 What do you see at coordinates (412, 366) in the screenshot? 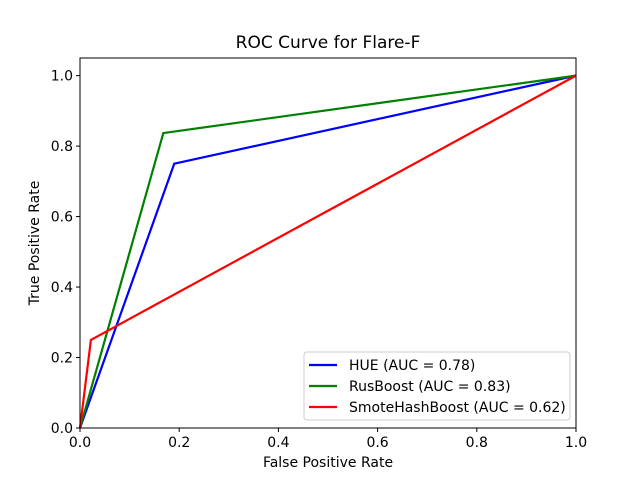
I see `legend-label: HUE (AUC = 0.78)` at bounding box center [412, 366].